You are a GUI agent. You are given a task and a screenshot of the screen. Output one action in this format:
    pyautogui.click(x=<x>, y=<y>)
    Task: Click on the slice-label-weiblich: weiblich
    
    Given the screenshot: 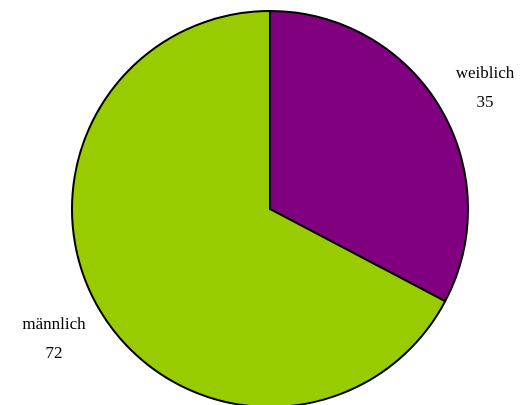 What is the action you would take?
    pyautogui.click(x=485, y=72)
    